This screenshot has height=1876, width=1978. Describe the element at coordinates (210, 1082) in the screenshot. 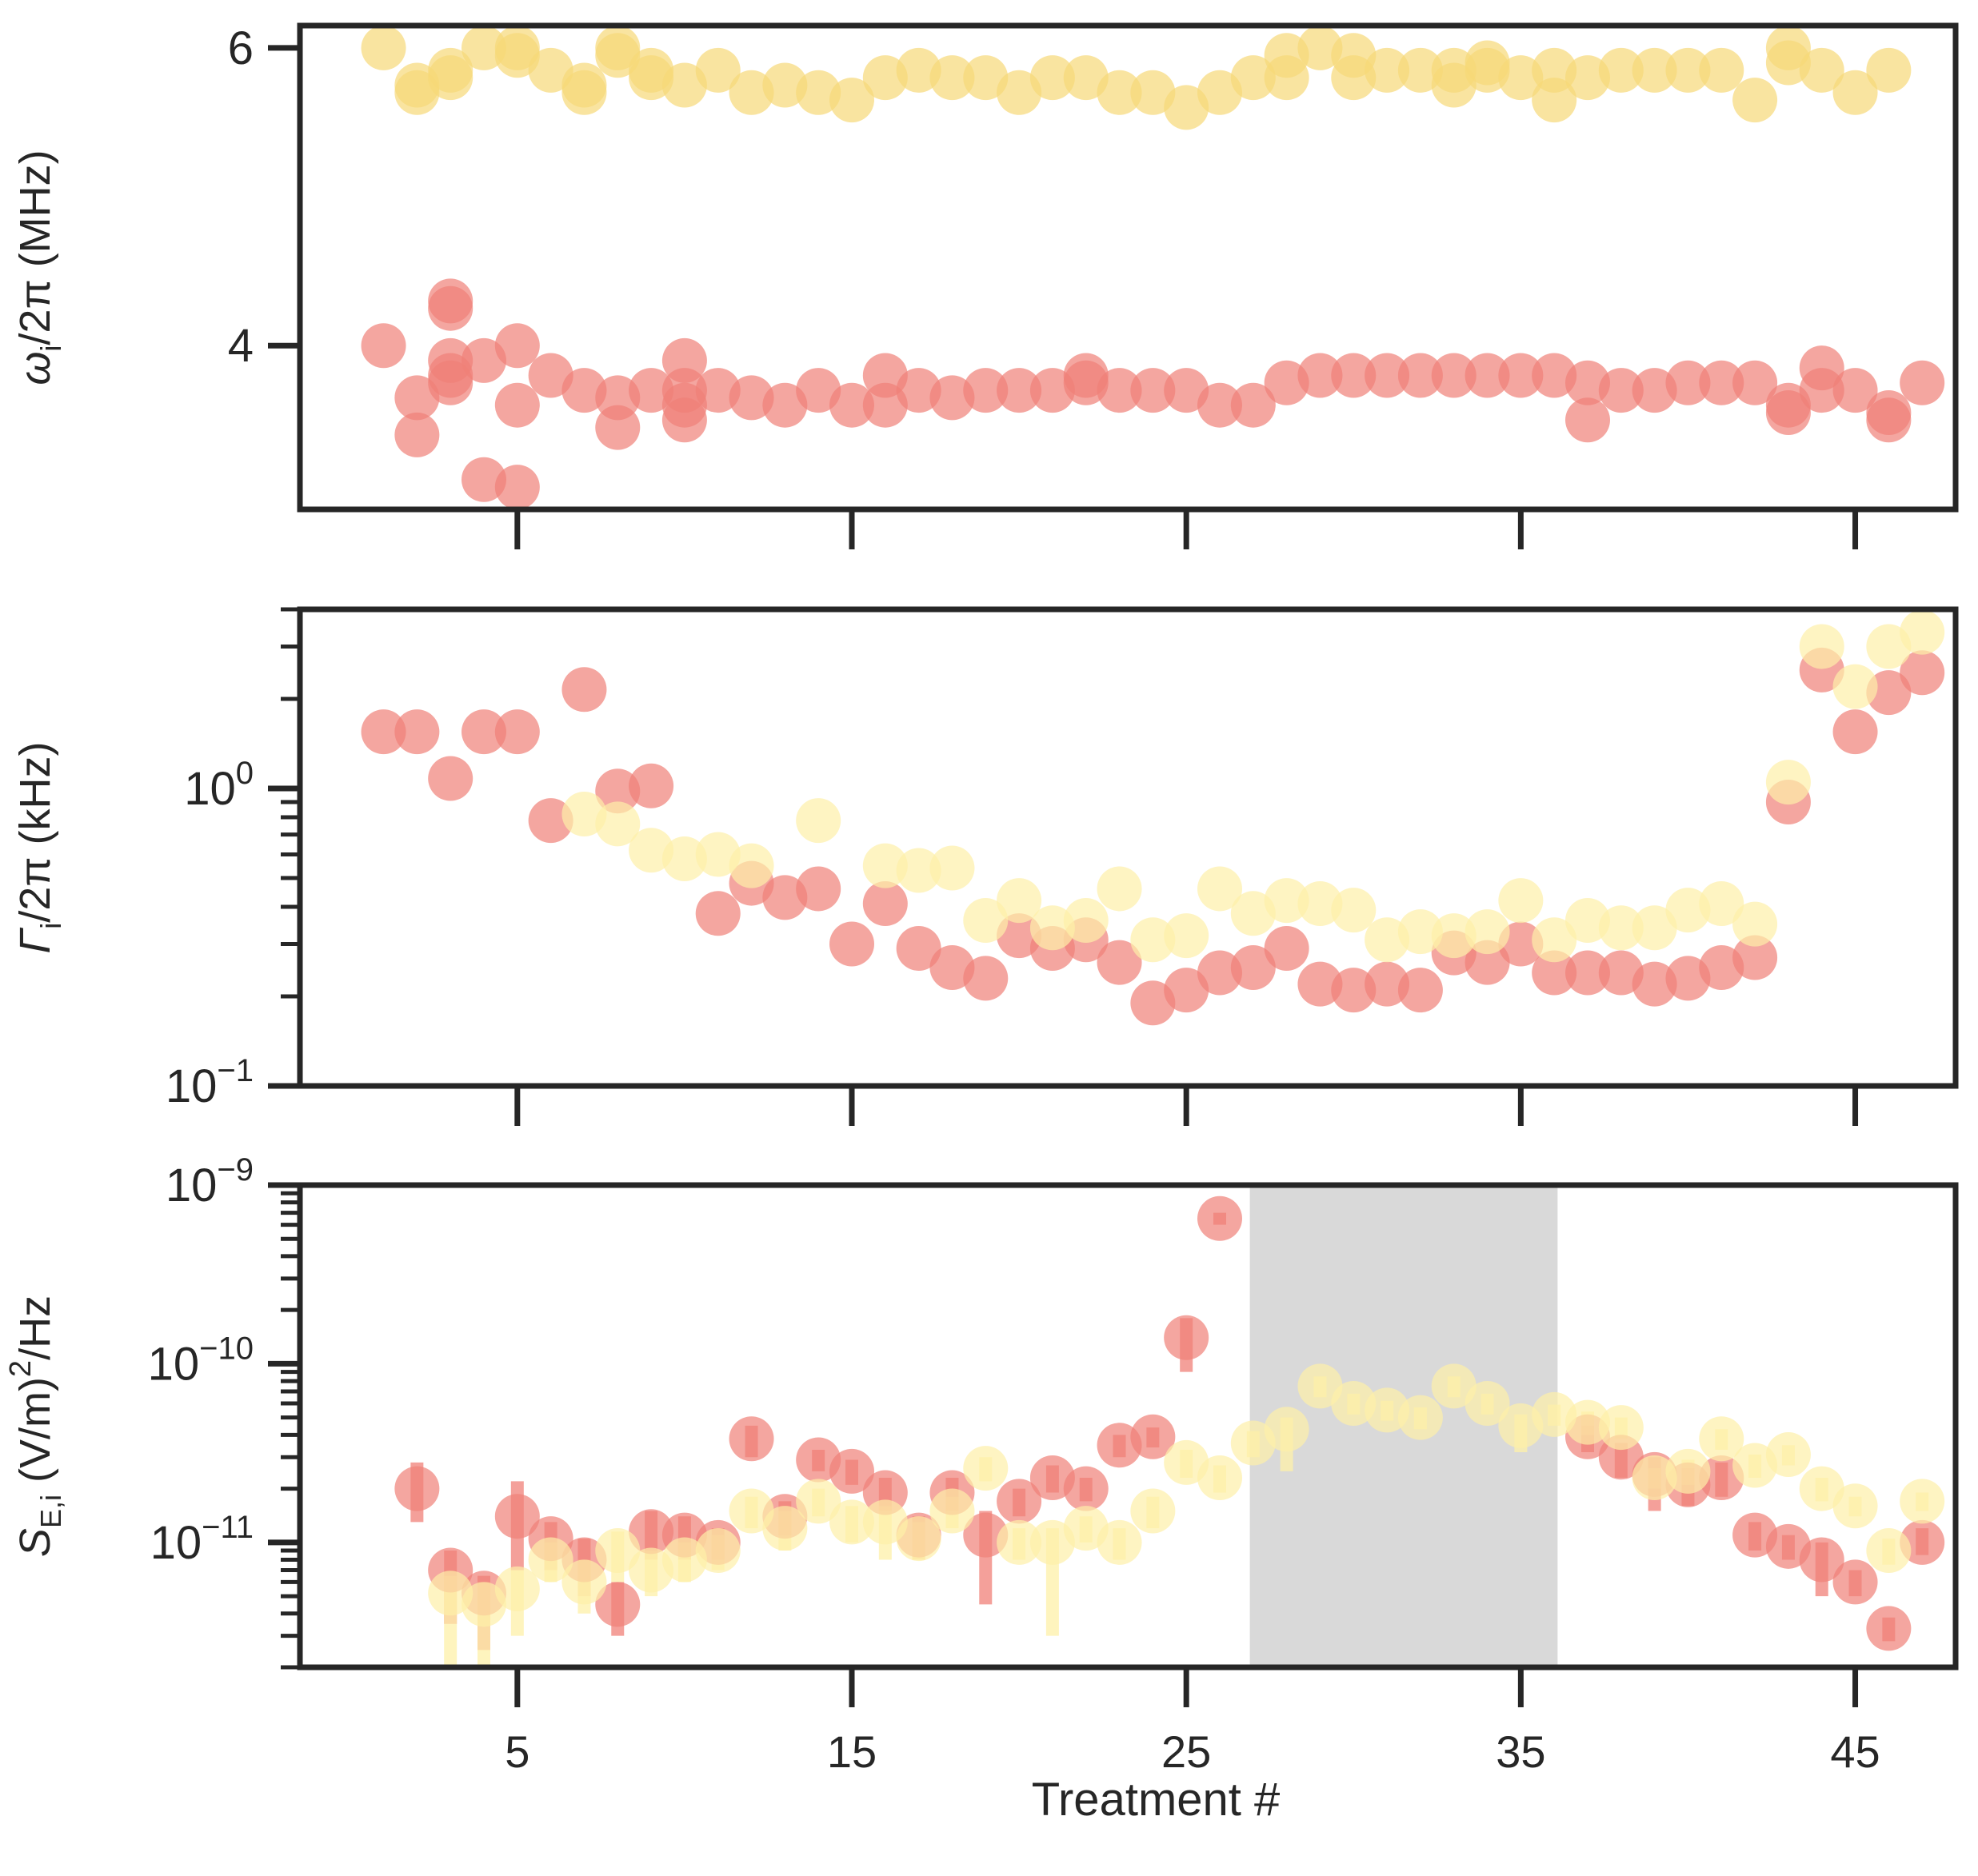

I see `y-tick-label: 10−1` at that location.